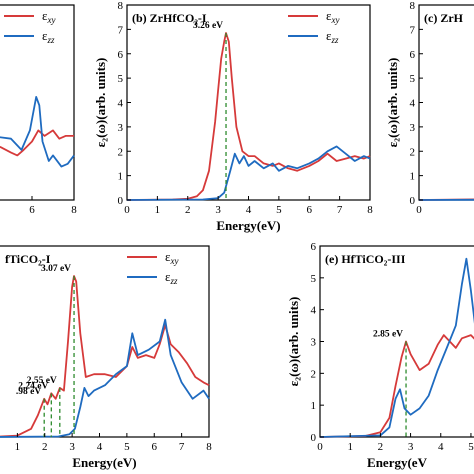 The image size is (474, 474). I want to click on peak-label: 2.55 eV, so click(42, 381).